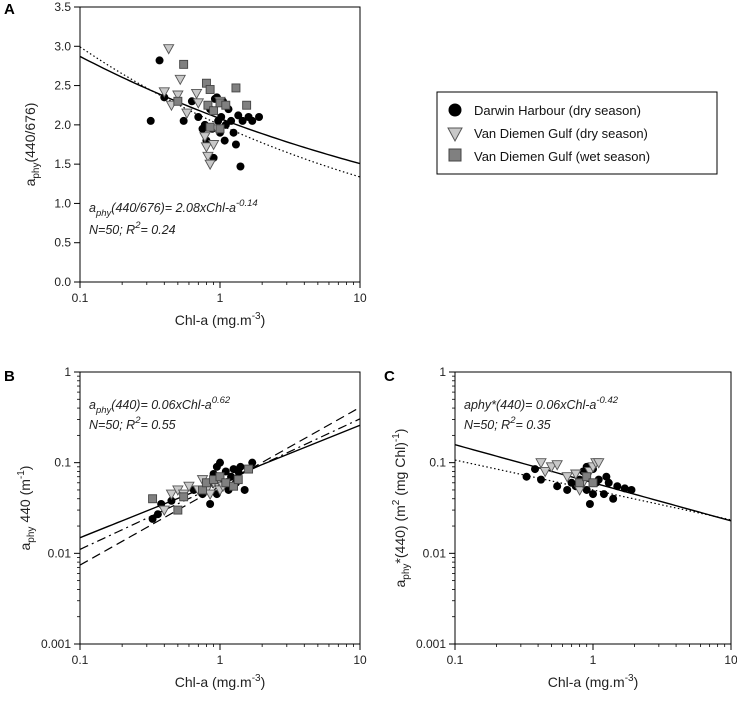  I want to click on y-tick-label: 2.0, so click(62, 125).